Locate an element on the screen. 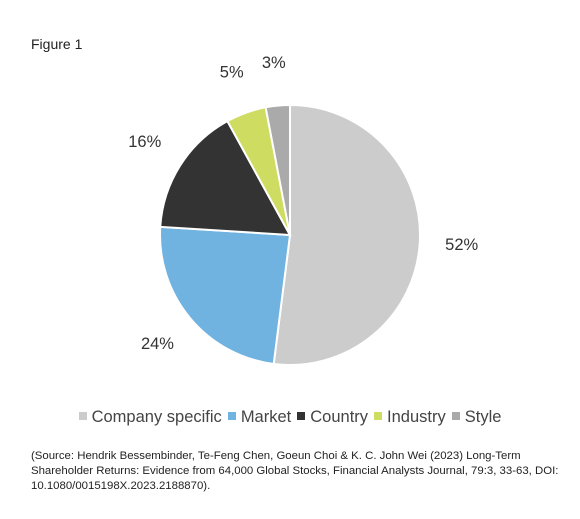 The width and height of the screenshot is (580, 519). figure-label: Figure 1 is located at coordinates (57, 44).